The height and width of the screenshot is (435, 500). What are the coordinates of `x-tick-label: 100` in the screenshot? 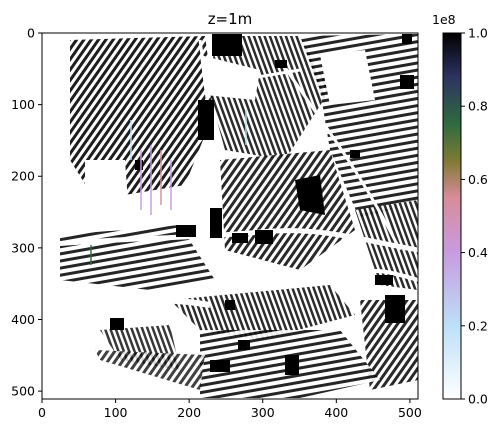 It's located at (116, 412).